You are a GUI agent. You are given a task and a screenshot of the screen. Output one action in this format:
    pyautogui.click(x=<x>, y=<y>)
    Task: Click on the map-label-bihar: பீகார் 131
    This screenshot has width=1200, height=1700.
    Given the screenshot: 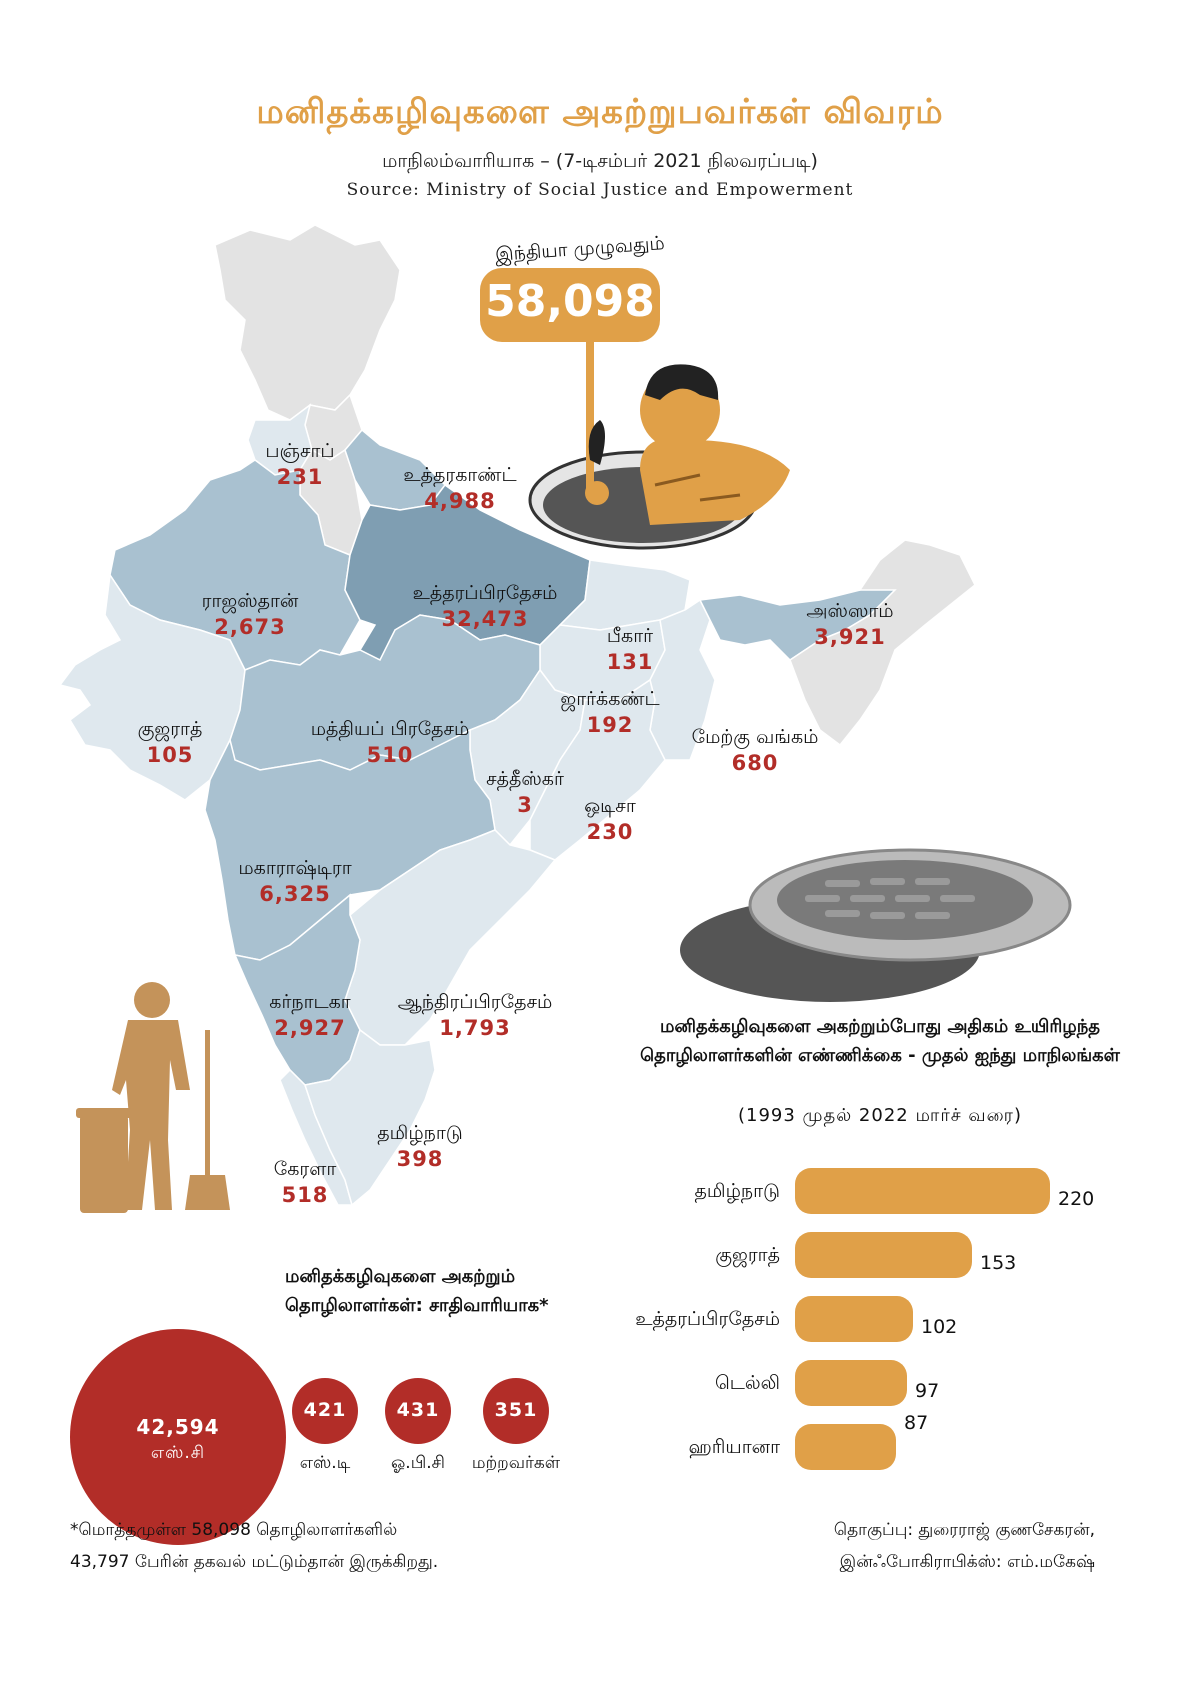 What is the action you would take?
    pyautogui.click(x=630, y=649)
    